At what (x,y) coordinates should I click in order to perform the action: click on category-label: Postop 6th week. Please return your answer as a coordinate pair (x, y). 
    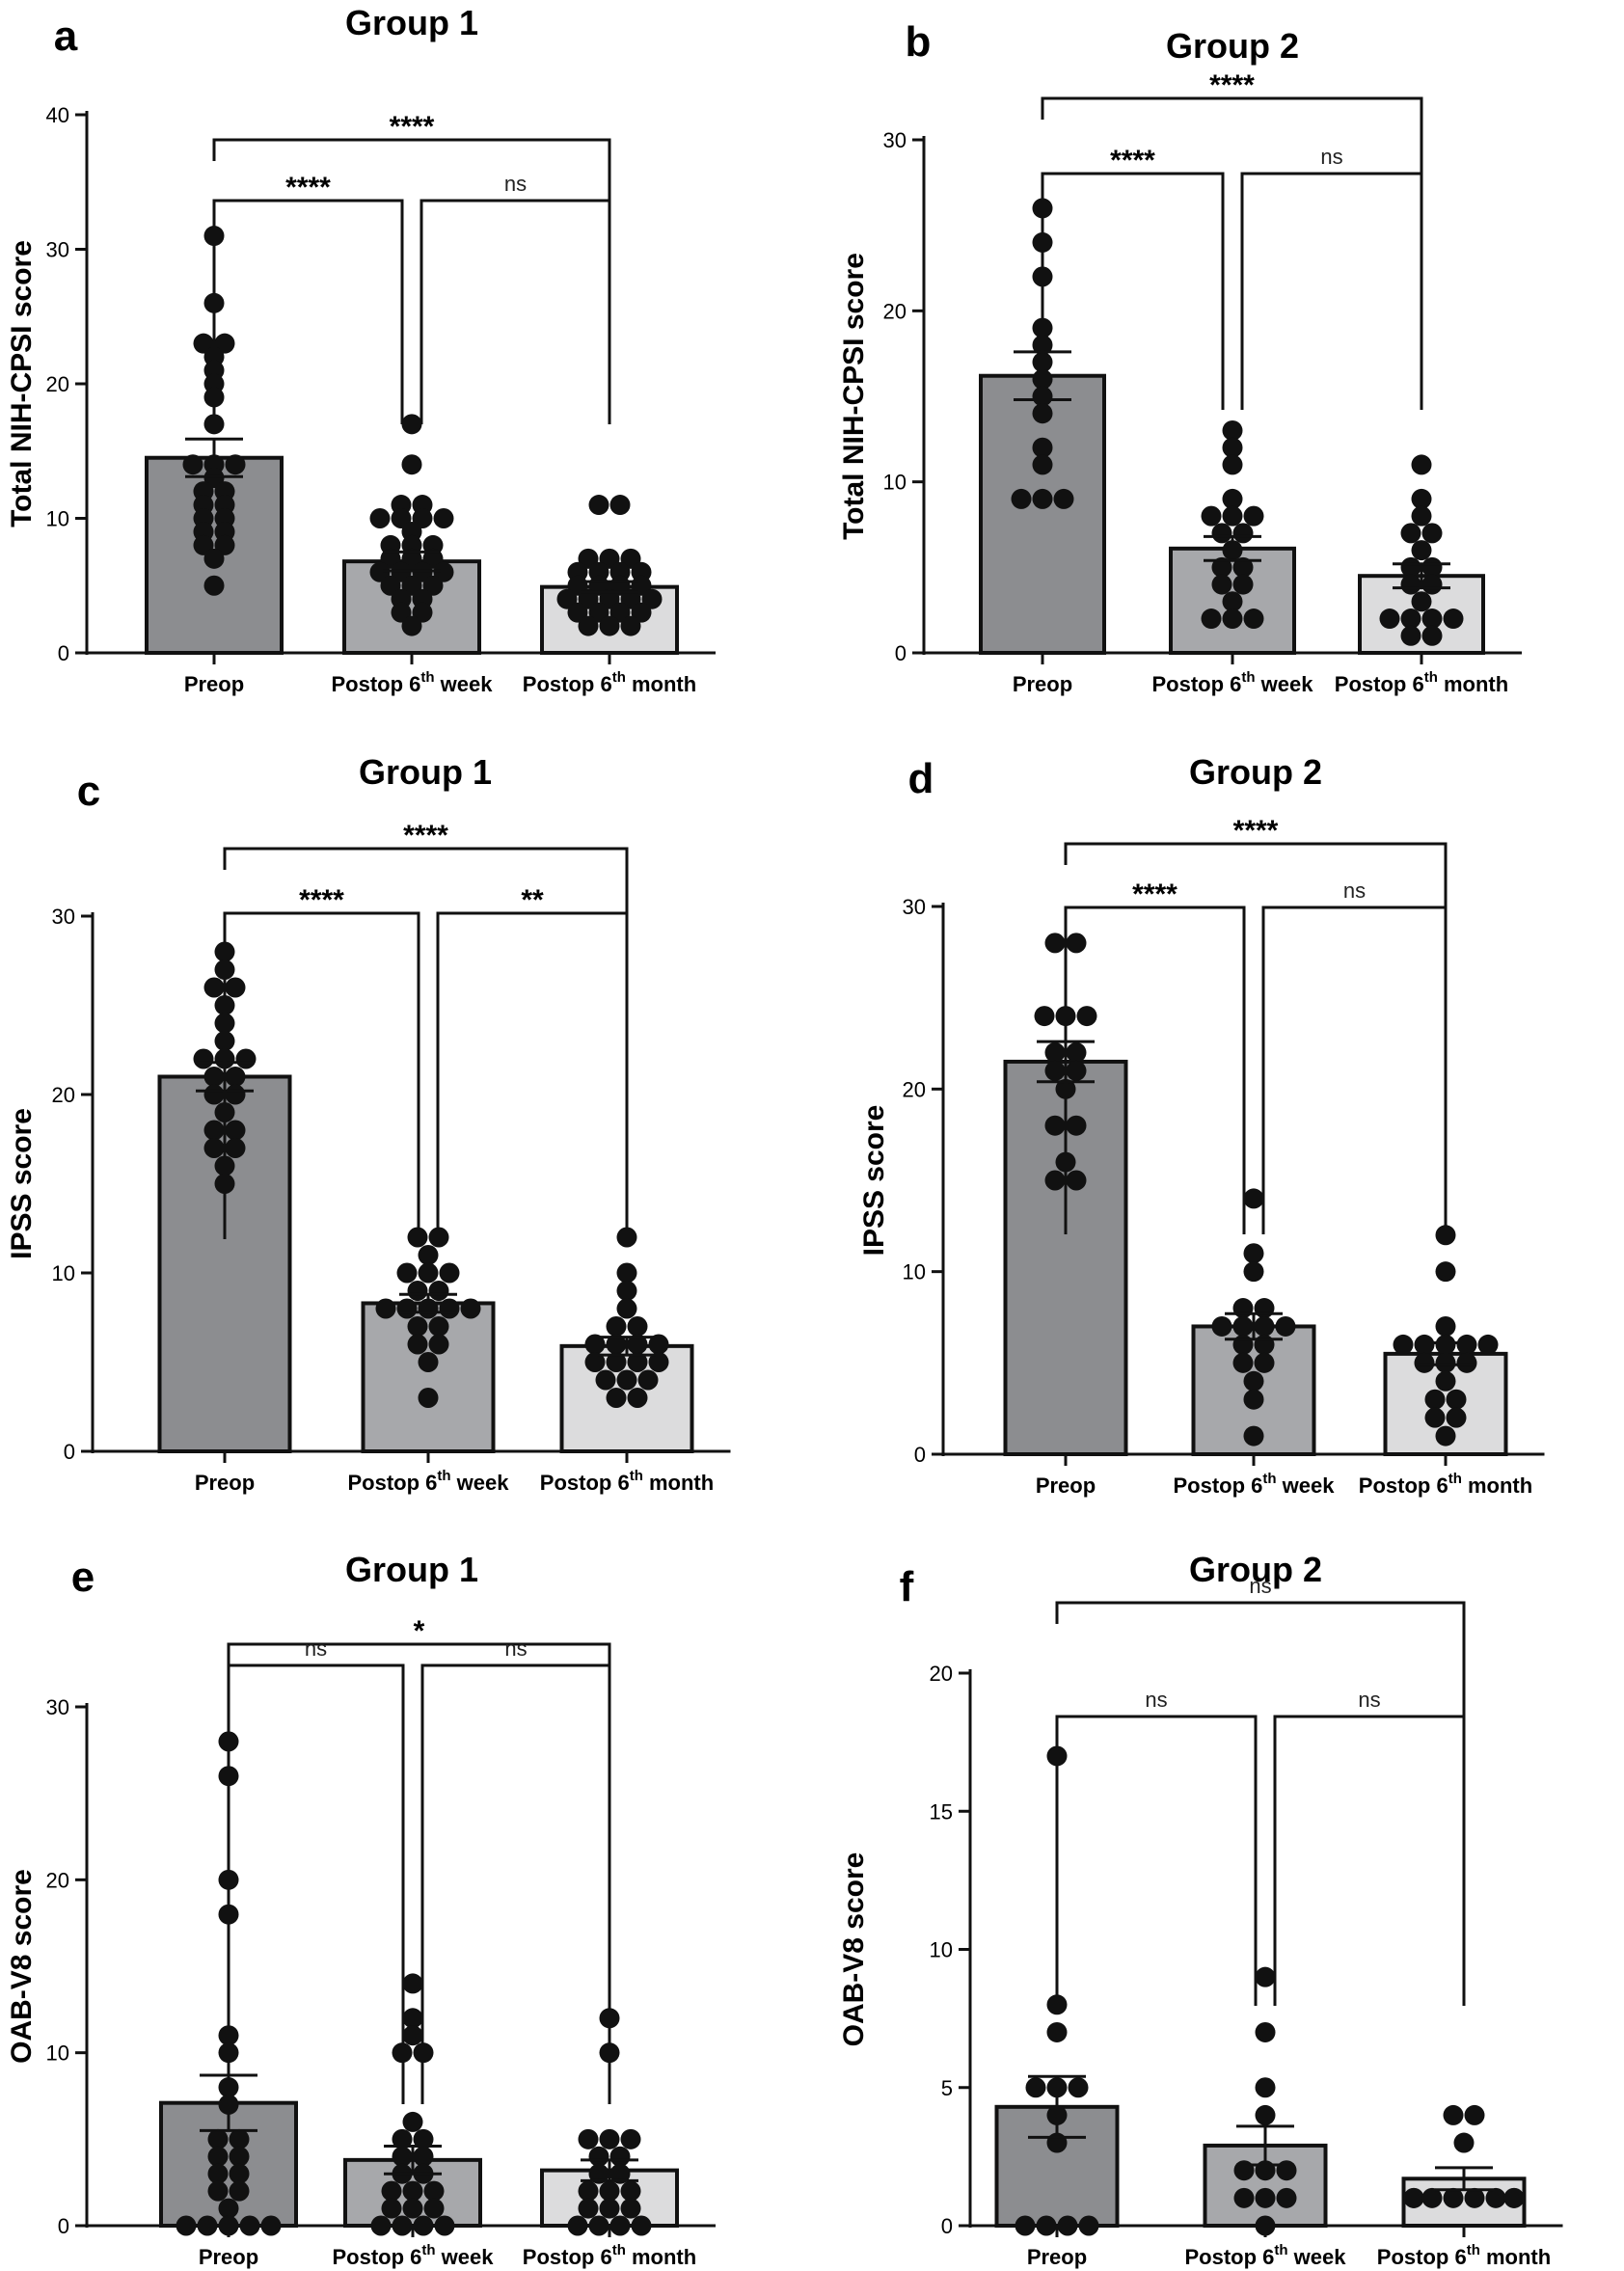
    Looking at the image, I should click on (1232, 682).